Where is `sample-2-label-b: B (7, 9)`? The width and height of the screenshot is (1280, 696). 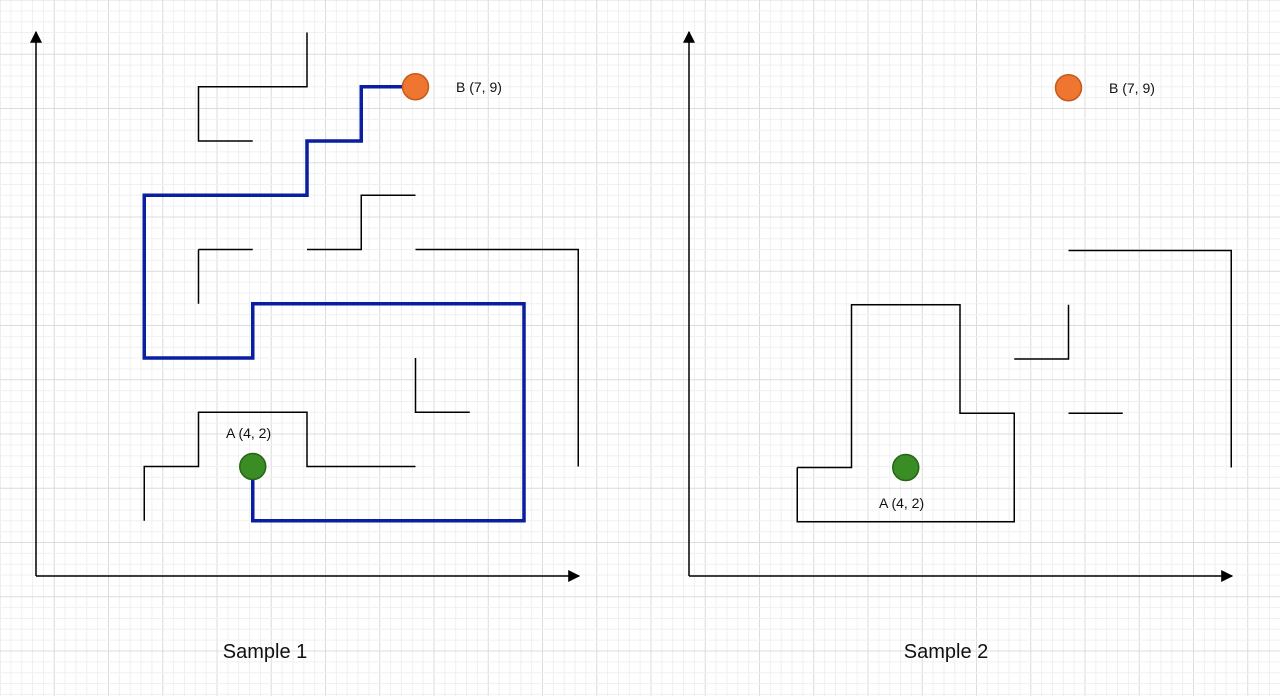
sample-2-label-b: B (7, 9) is located at coordinates (1132, 88).